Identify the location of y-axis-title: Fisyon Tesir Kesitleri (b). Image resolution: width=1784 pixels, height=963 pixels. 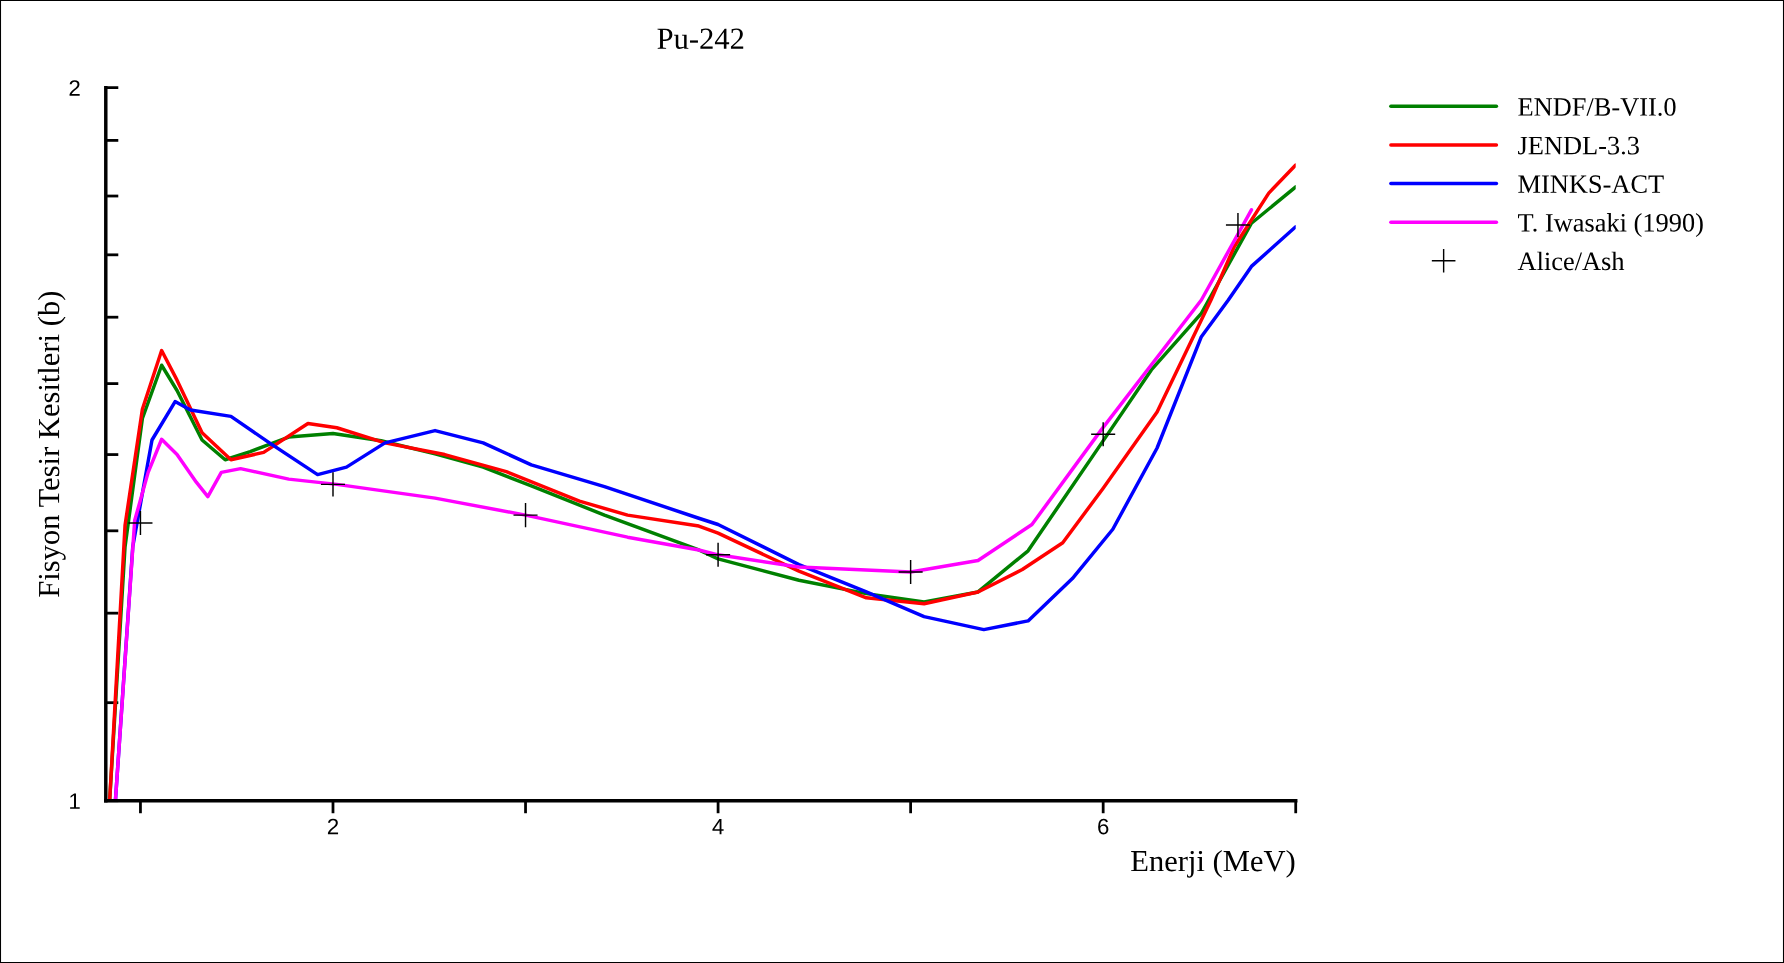
(51, 444).